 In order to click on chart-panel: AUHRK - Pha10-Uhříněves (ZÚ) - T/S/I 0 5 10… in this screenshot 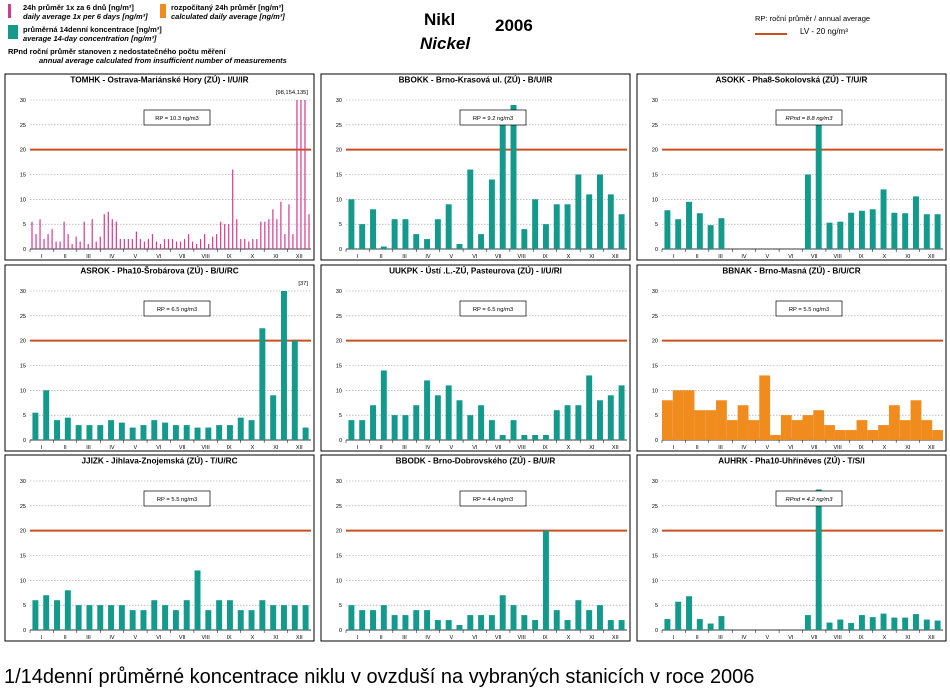, I will do `click(791, 548)`.